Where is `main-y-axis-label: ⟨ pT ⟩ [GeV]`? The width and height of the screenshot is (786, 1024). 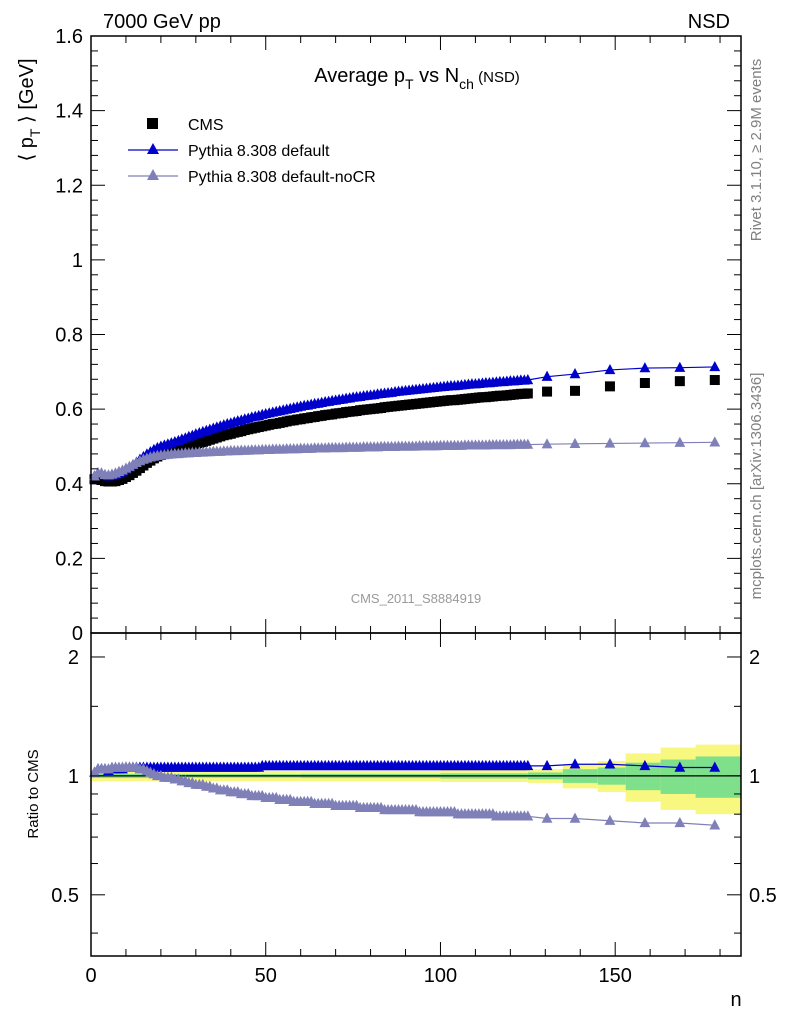 main-y-axis-label: ⟨ pT ⟩ [GeV] is located at coordinates (29, 109).